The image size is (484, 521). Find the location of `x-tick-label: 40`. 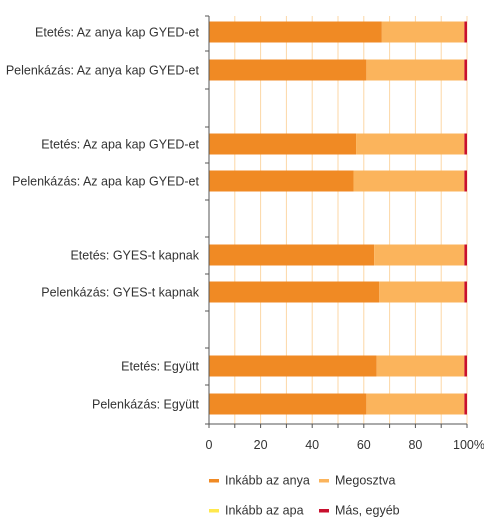

x-tick-label: 40 is located at coordinates (312, 445).